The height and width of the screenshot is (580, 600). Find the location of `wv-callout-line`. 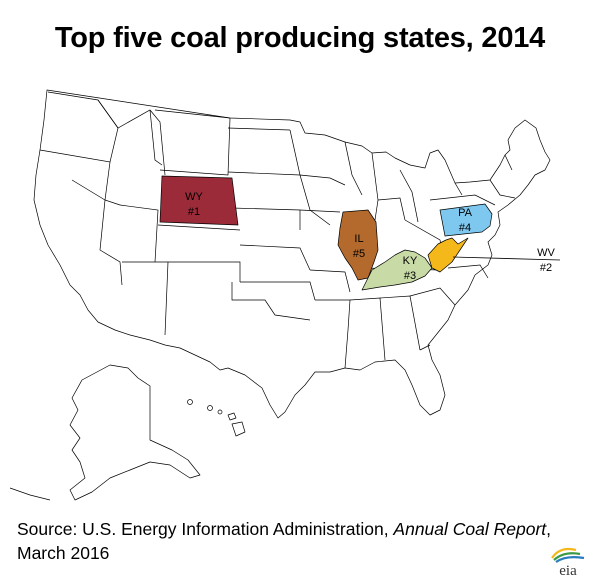

wv-callout-line is located at coordinates (506, 258).